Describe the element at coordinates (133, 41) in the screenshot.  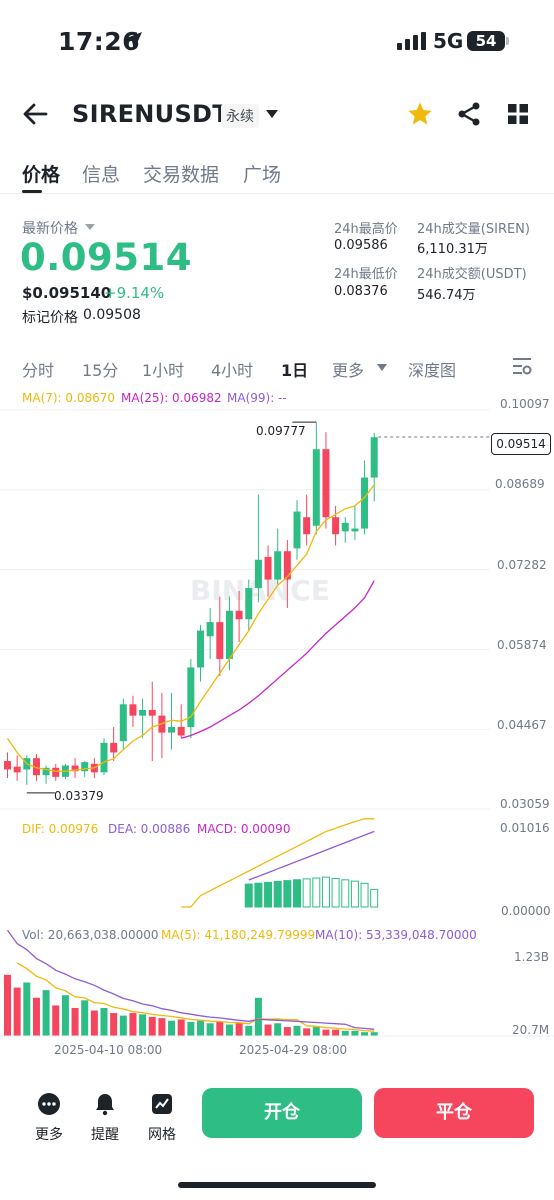
I see `location-arrow-icon` at that location.